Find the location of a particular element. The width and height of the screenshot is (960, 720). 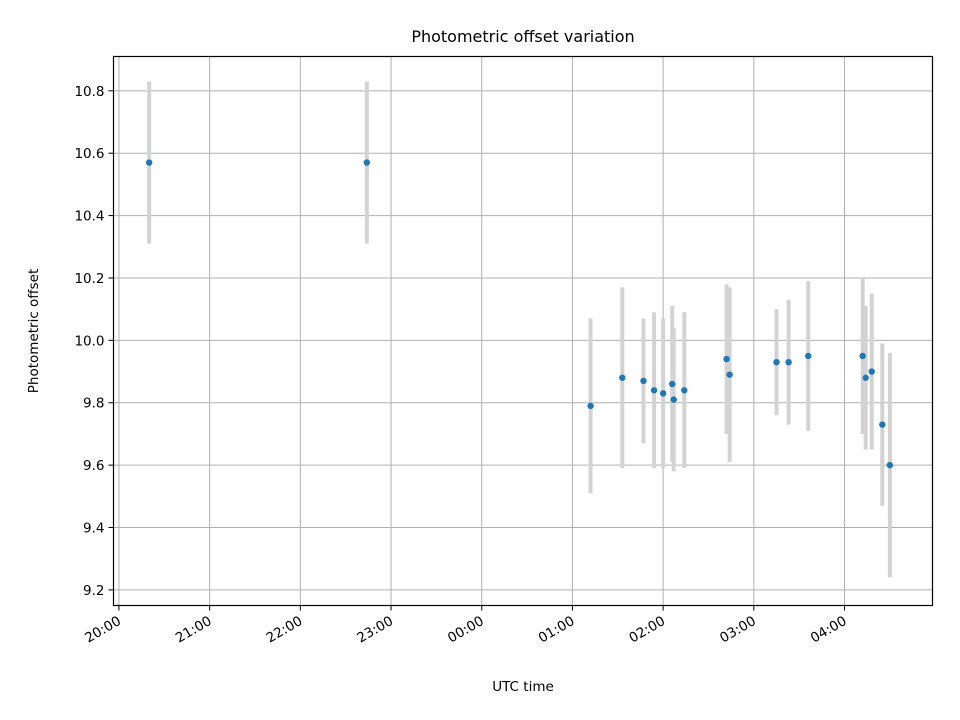

y-axis-label: Photometric offset is located at coordinates (34, 331).